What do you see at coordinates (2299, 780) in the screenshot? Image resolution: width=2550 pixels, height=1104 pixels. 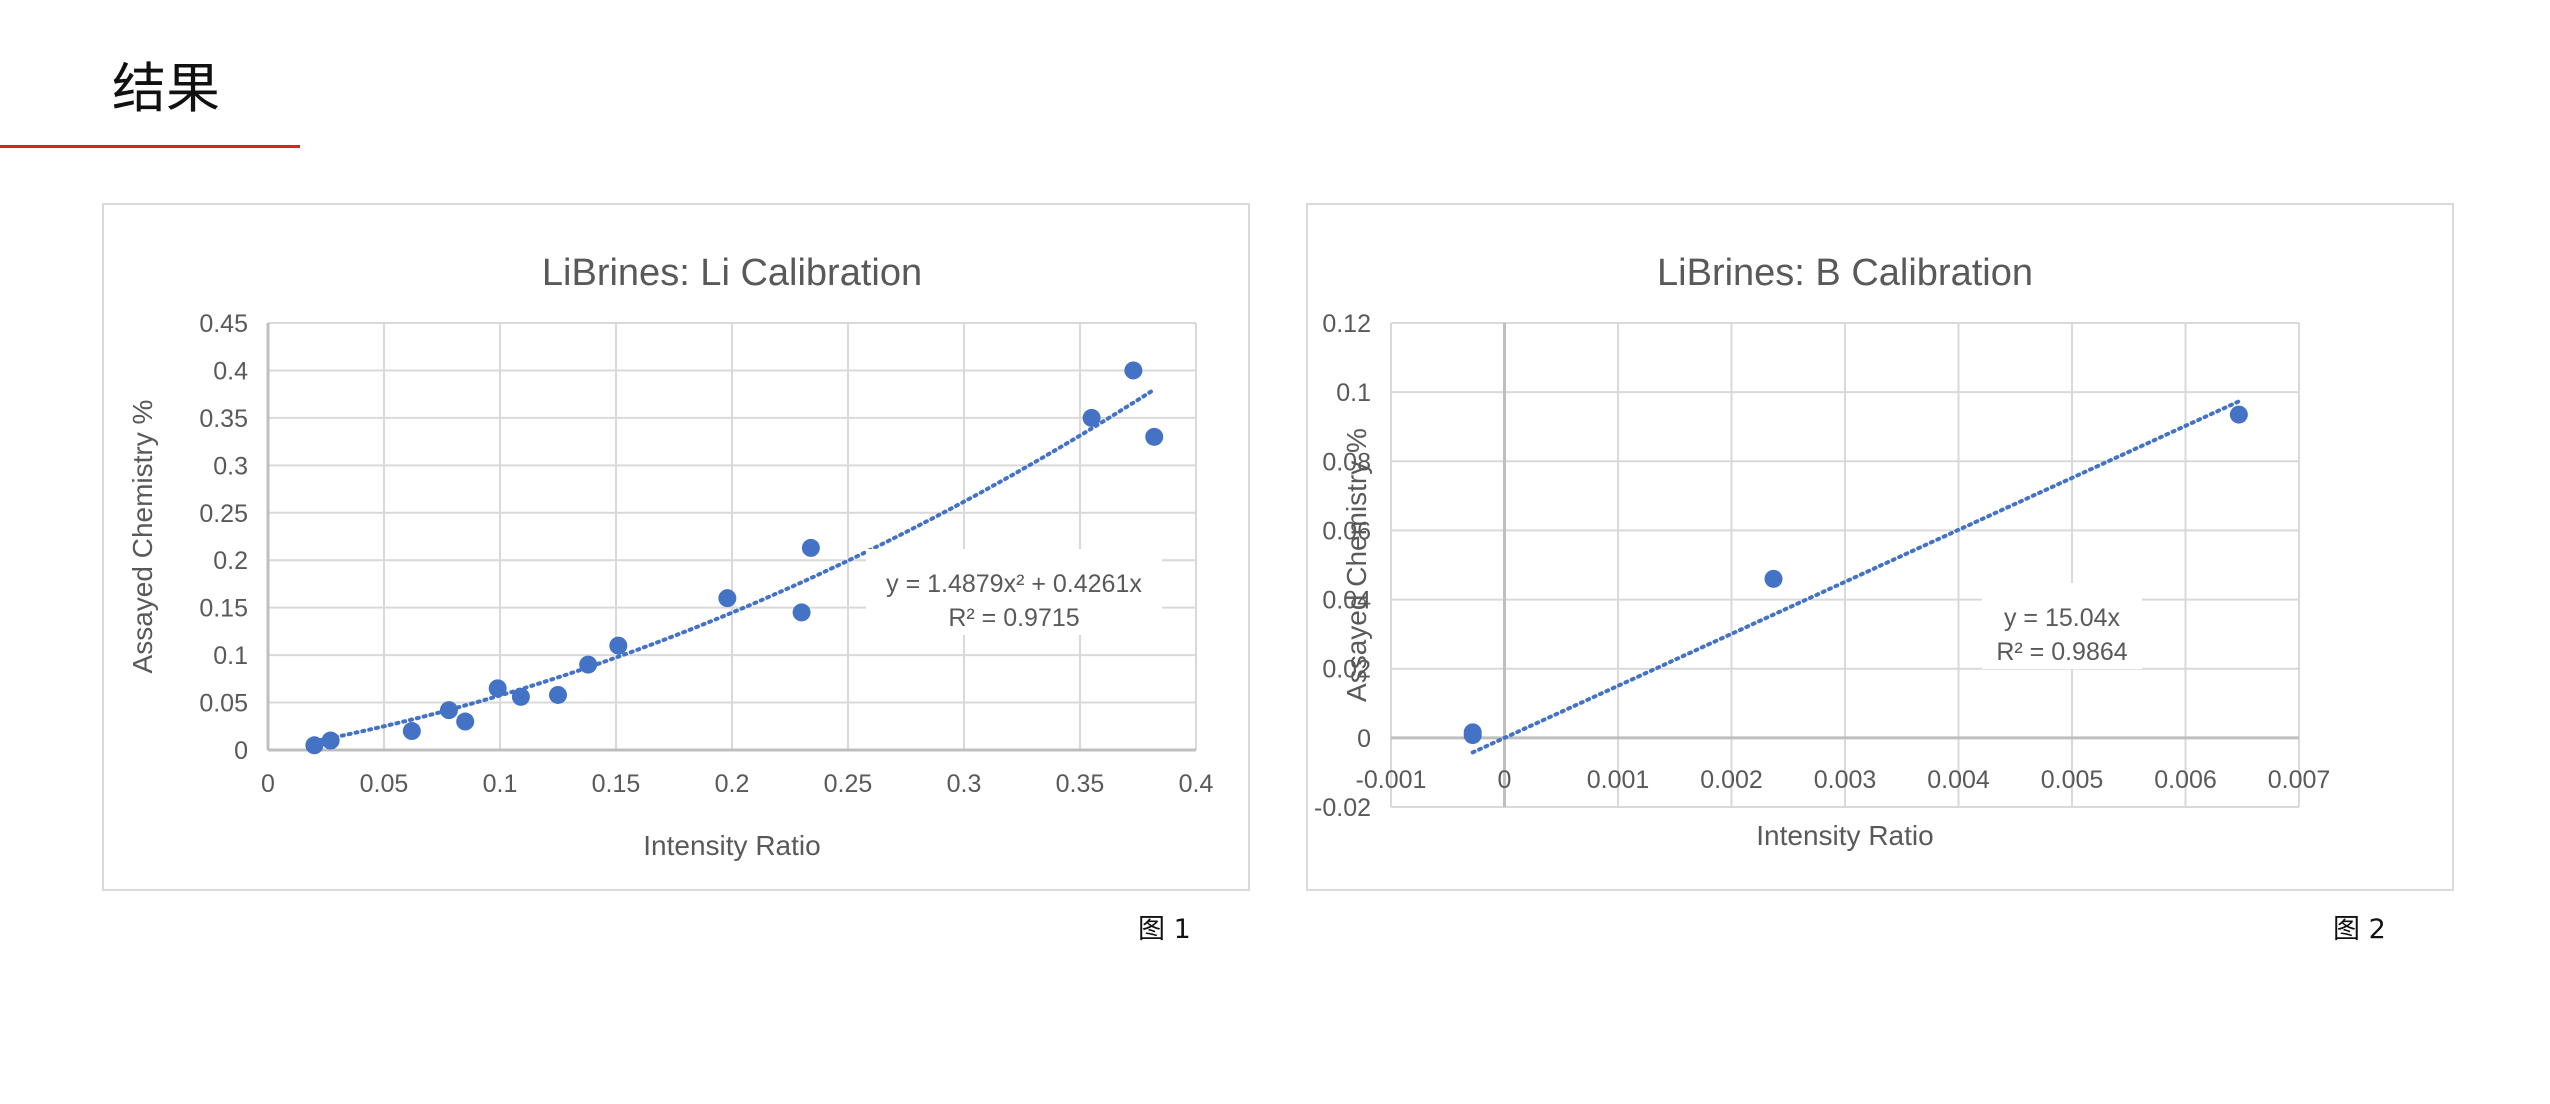 I see `x-tick-label: 0.007` at bounding box center [2299, 780].